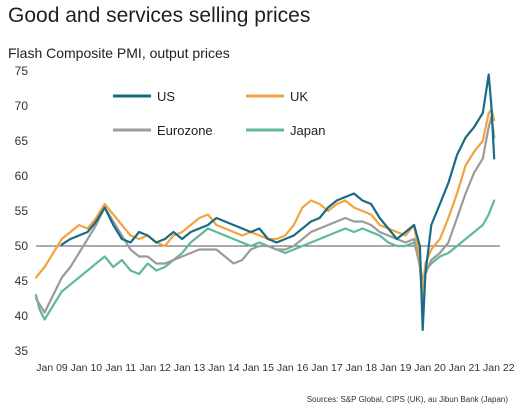 This screenshot has width=518, height=415. What do you see at coordinates (190, 368) in the screenshot?
I see `x-tick-label: Jan 13` at bounding box center [190, 368].